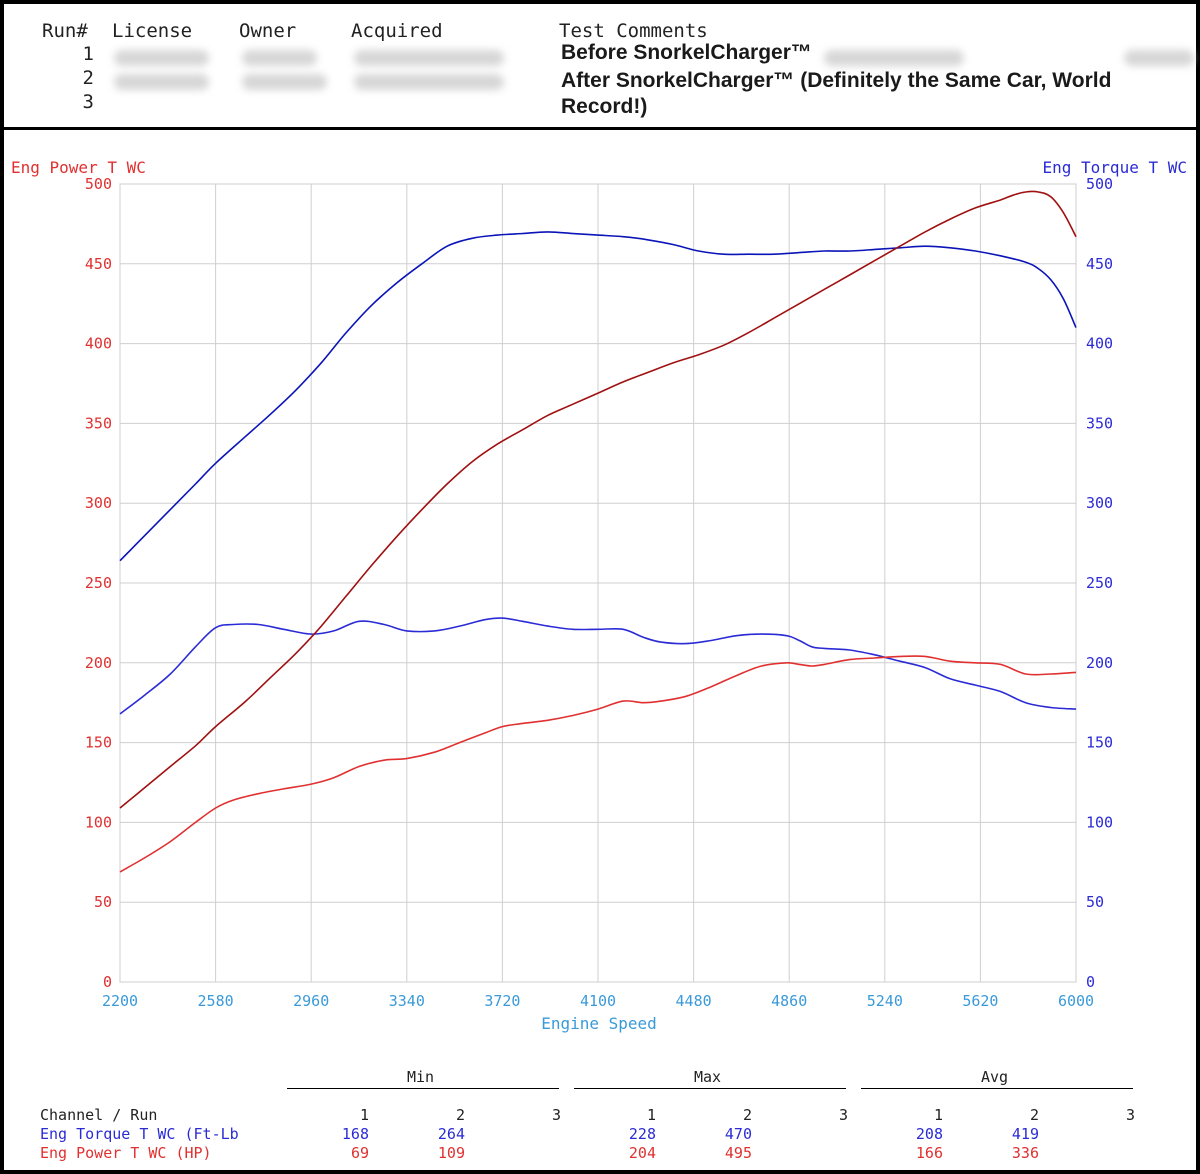  What do you see at coordinates (642, 1153) in the screenshot?
I see `stat-value: 204` at bounding box center [642, 1153].